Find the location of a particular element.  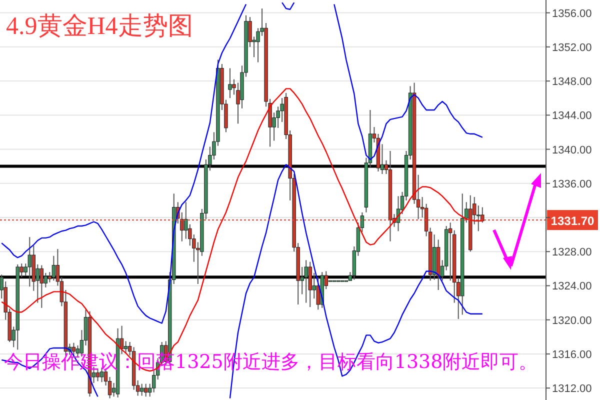

y-tick-label: 1344.00 is located at coordinates (572, 116).